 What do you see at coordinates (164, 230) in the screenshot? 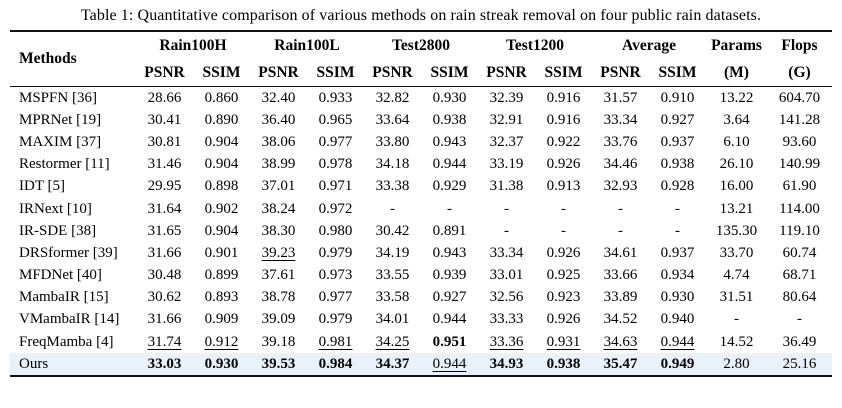
I see `value-cell: 31.65` at bounding box center [164, 230].